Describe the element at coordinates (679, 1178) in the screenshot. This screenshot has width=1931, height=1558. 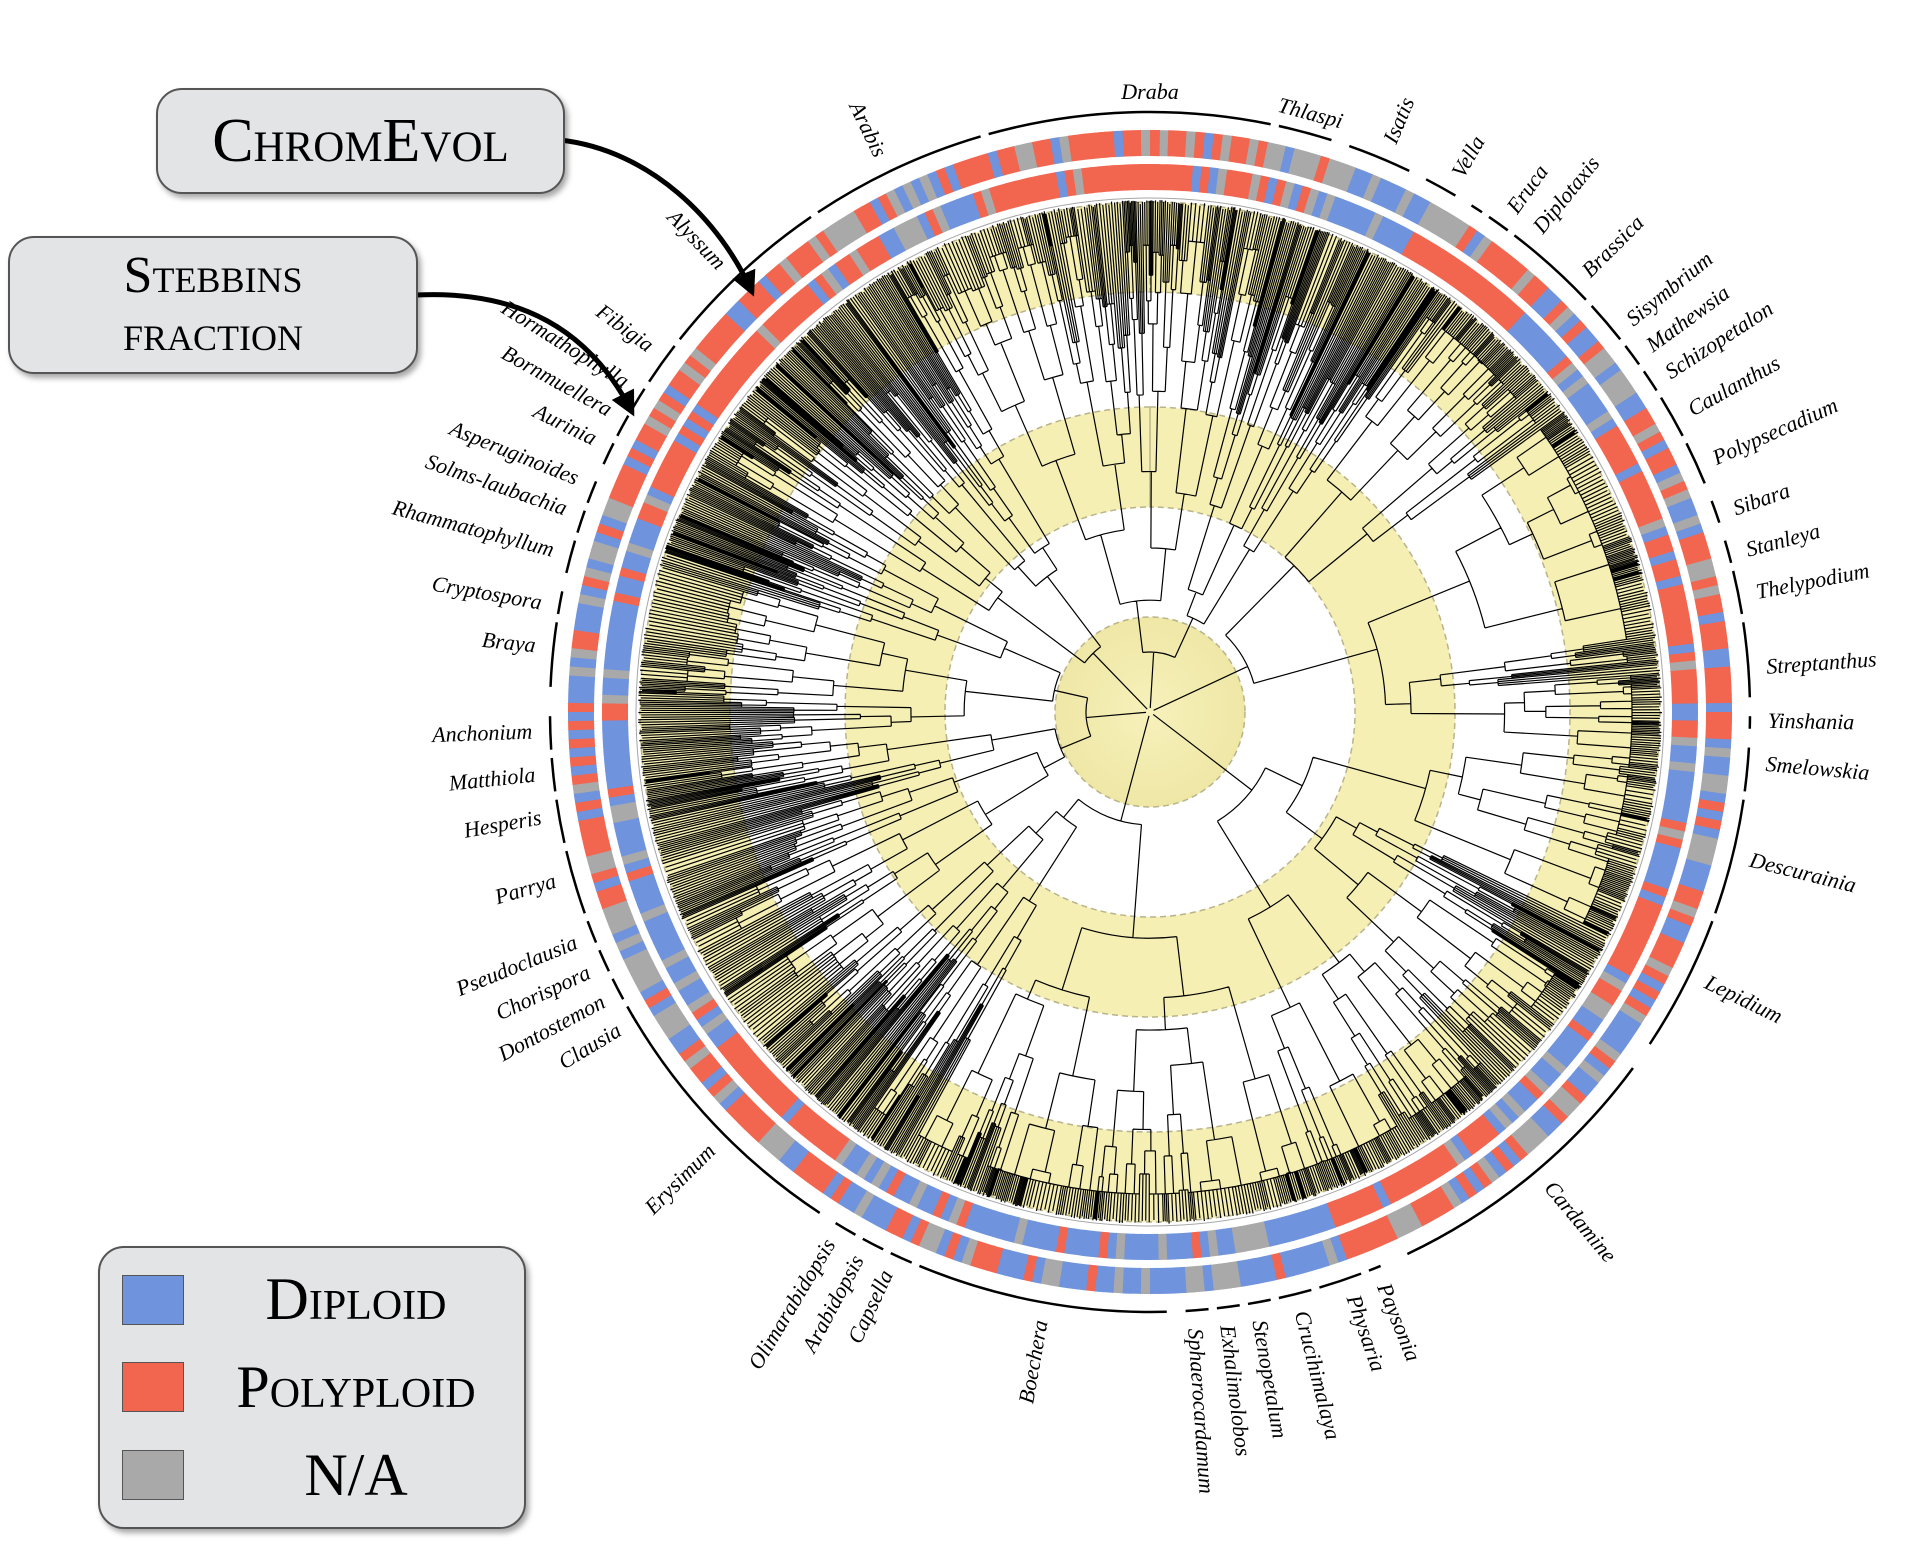
I see `genus-label: Erysimum` at that location.